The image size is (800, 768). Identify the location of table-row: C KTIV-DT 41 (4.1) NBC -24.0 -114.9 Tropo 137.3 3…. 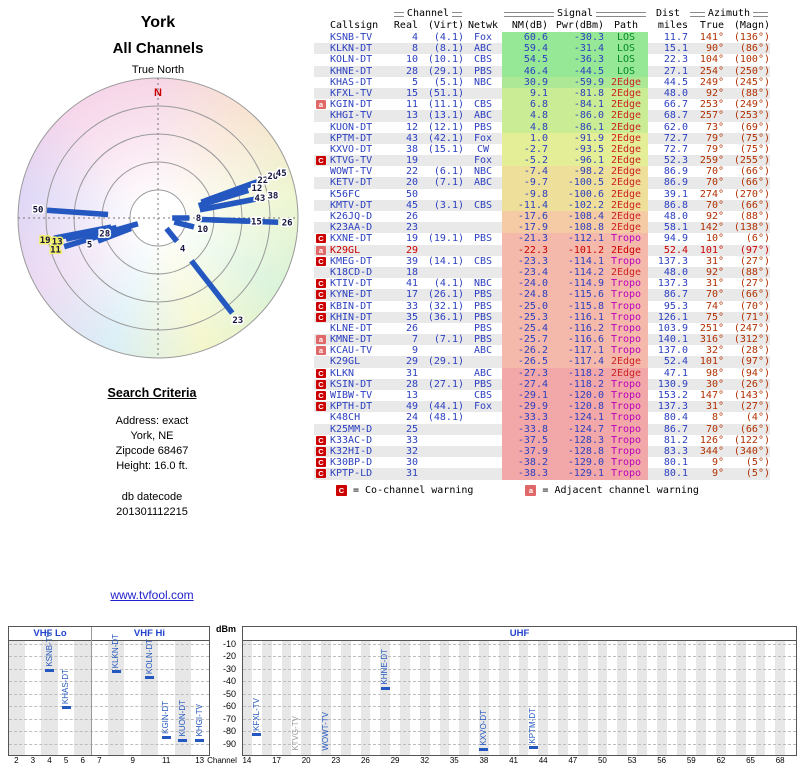
(555, 284).